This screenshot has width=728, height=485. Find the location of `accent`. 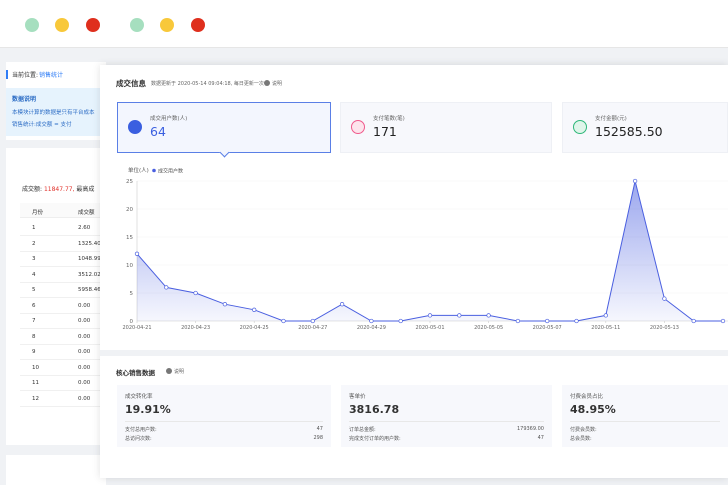

accent is located at coordinates (7, 74).